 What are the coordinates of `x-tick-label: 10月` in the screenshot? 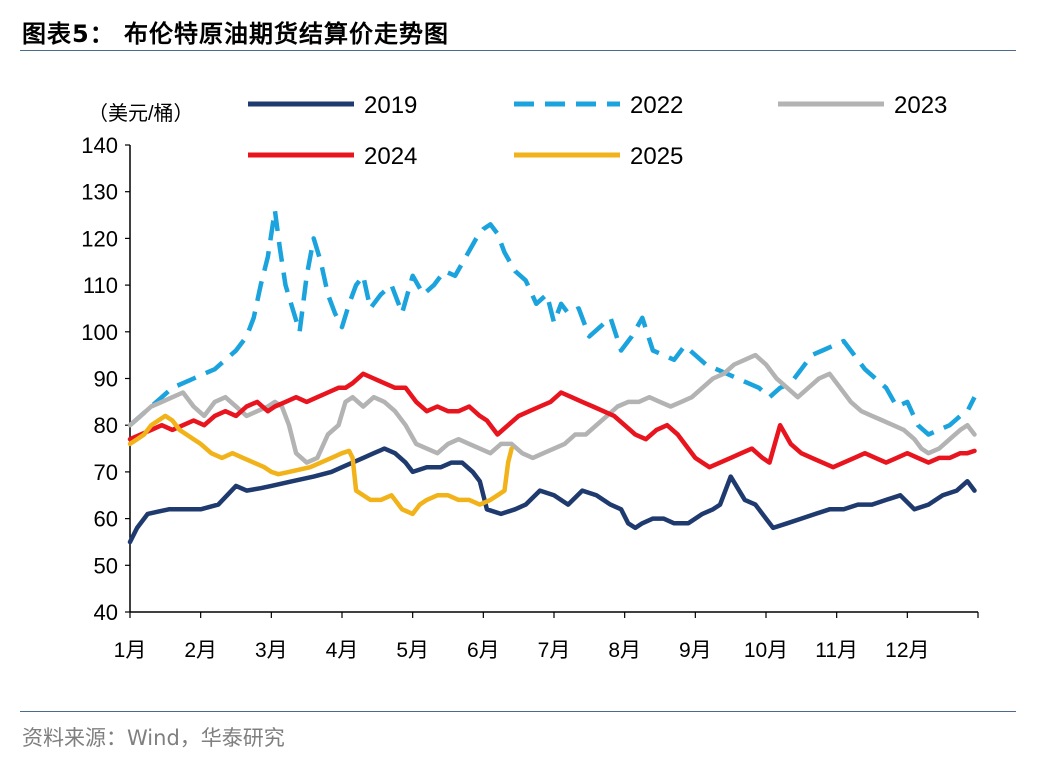 It's located at (766, 650).